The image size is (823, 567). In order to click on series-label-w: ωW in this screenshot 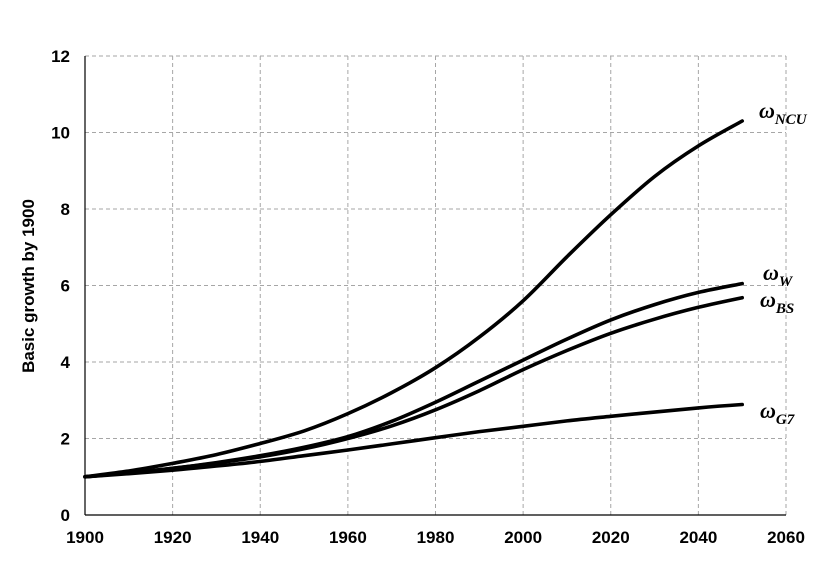, I will do `click(778, 275)`.